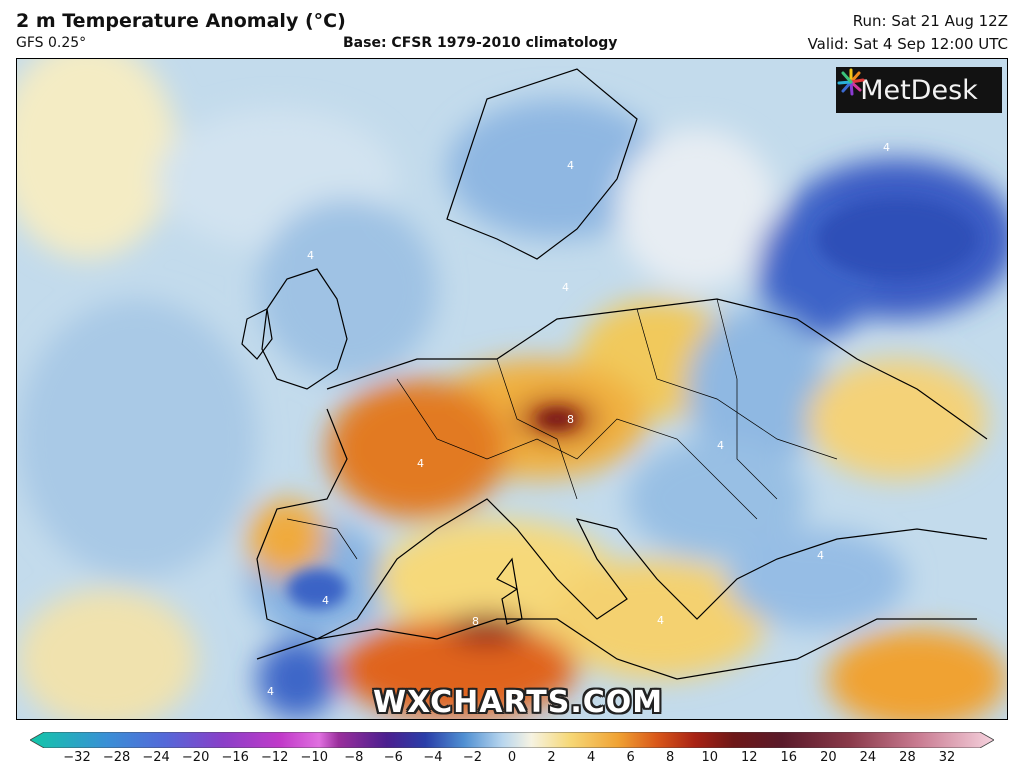 Image resolution: width=1024 pixels, height=784 pixels. I want to click on colorbar-tick-label: 10, so click(709, 757).